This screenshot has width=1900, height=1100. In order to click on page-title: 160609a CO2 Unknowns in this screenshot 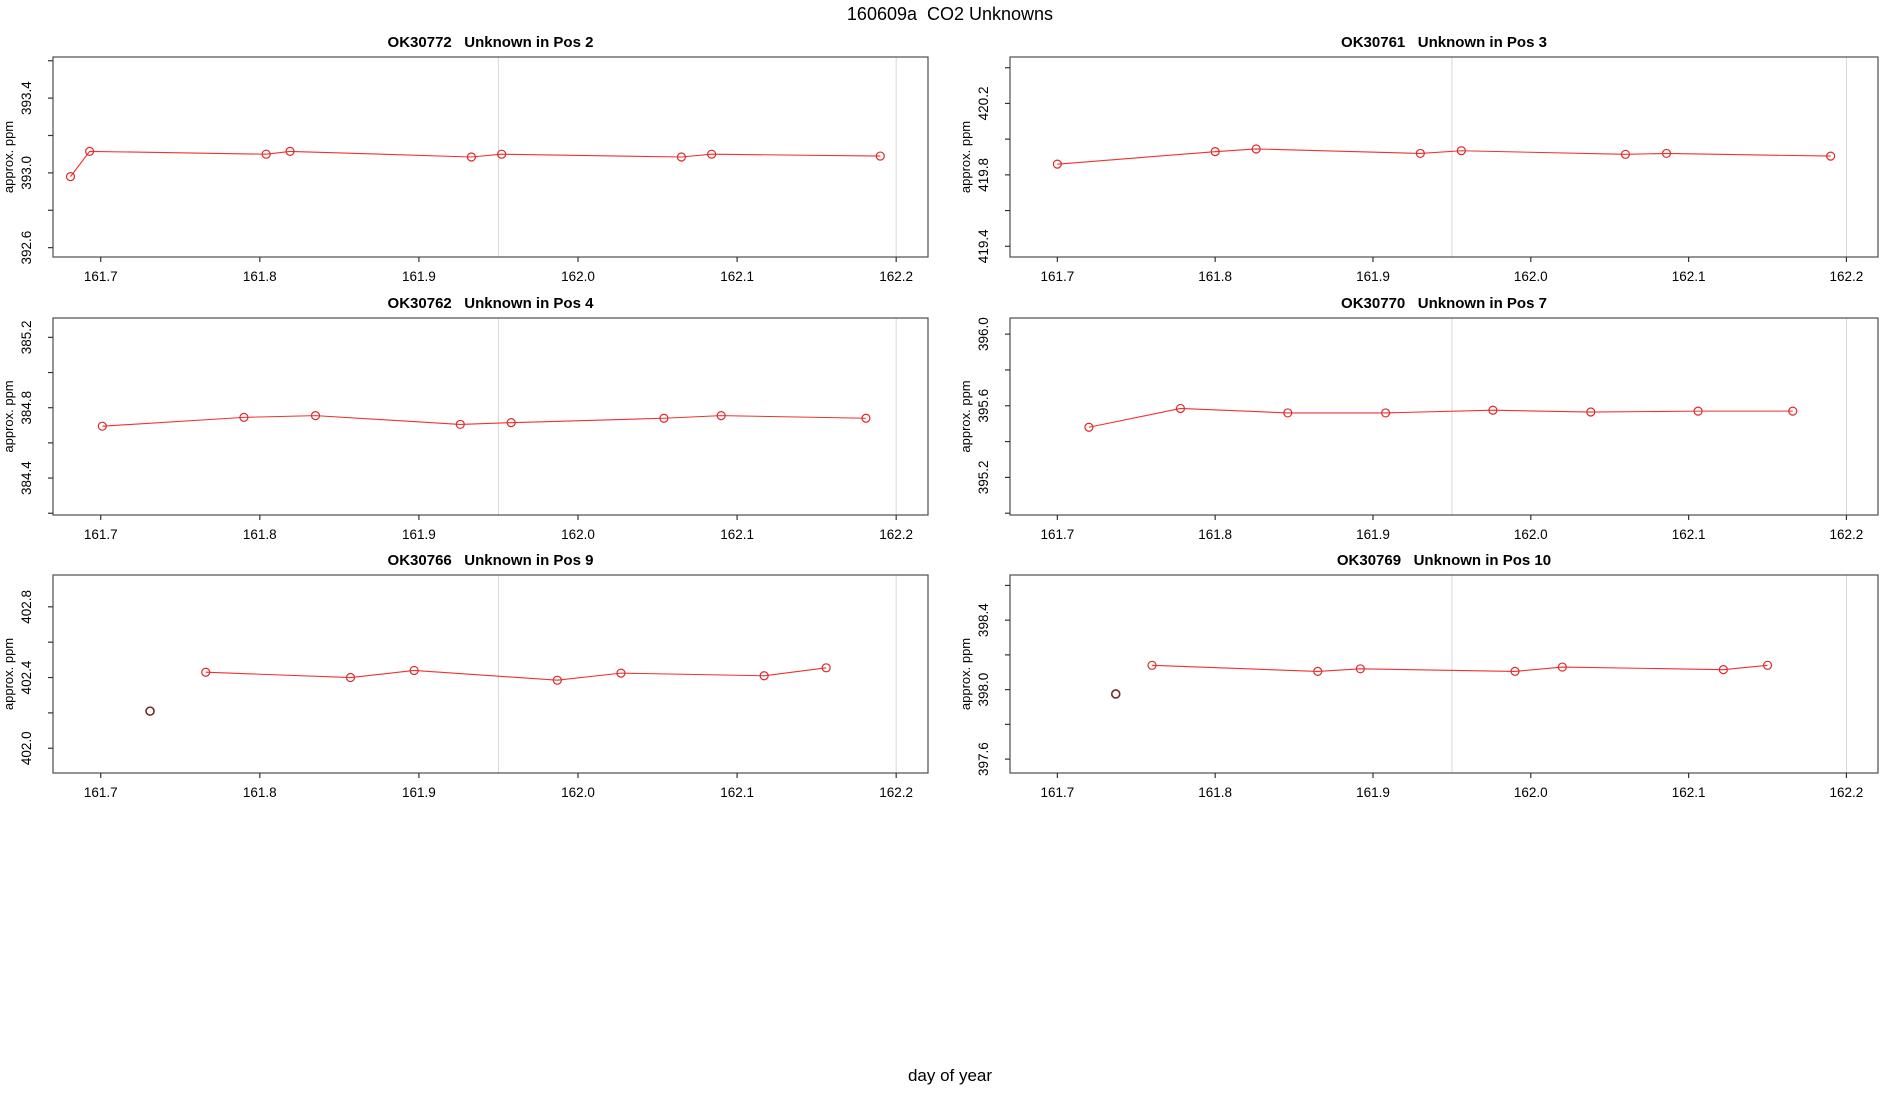, I will do `click(950, 14)`.